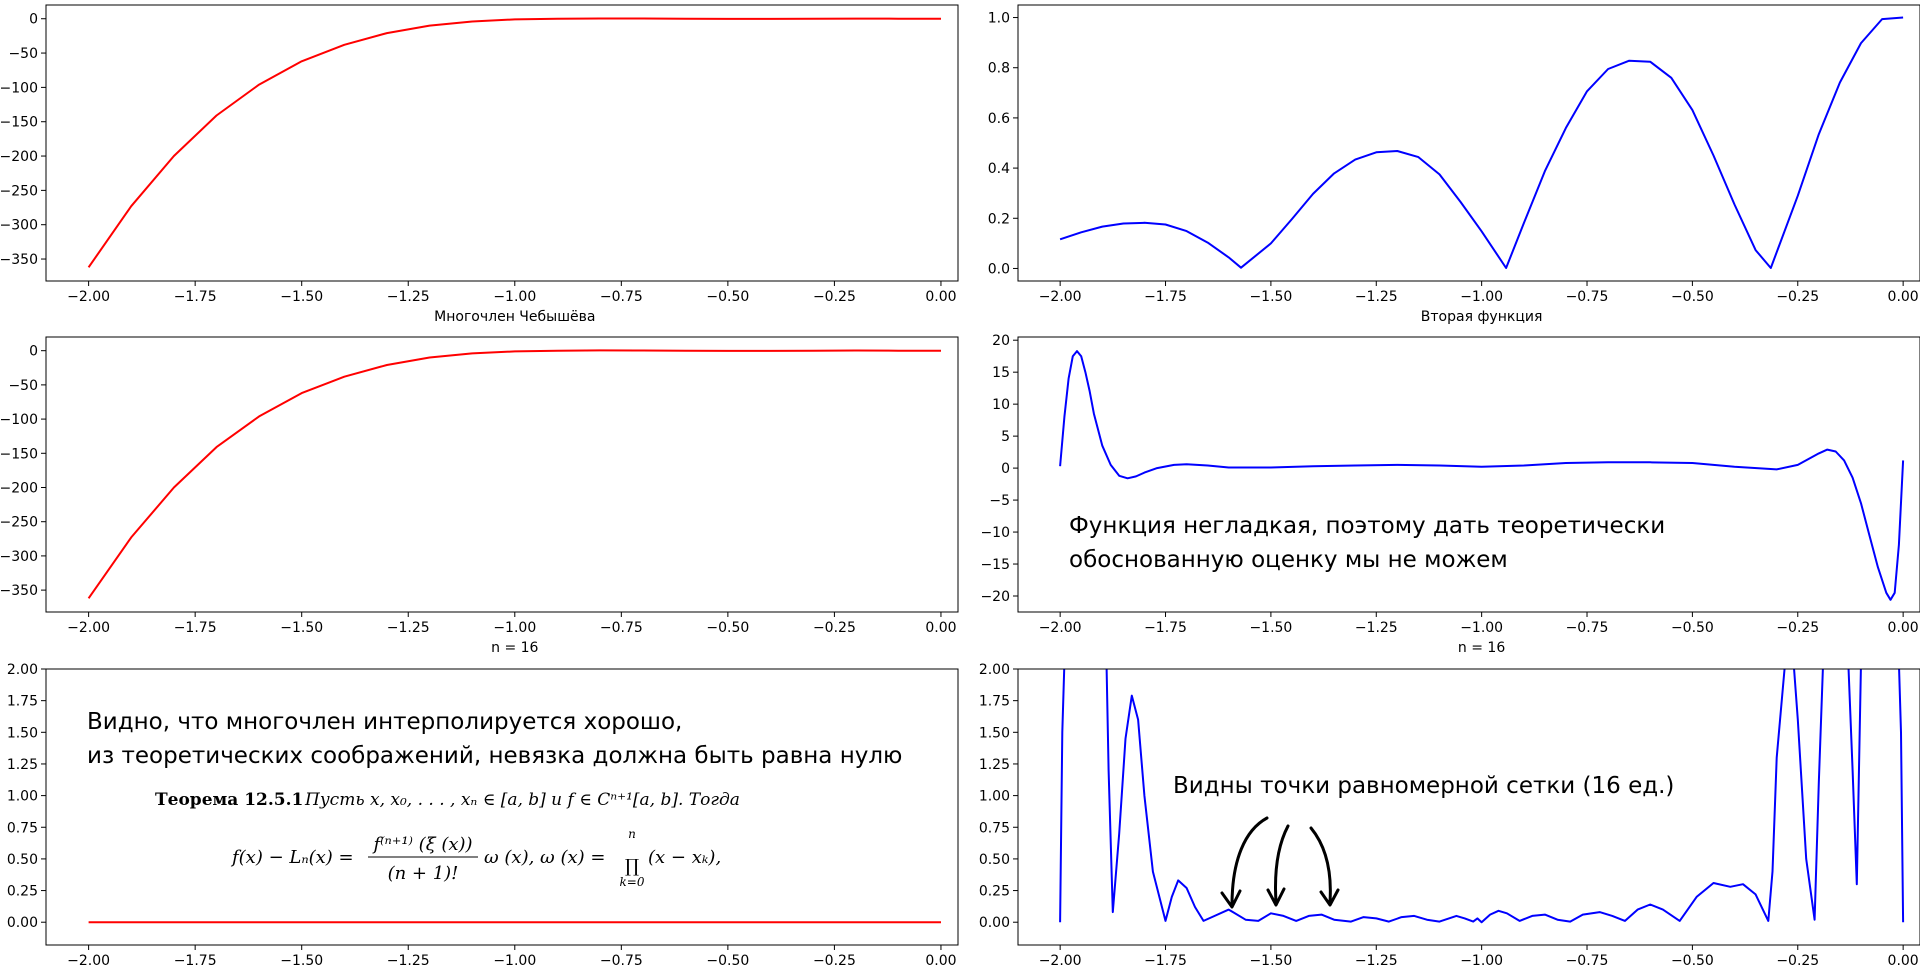 This screenshot has width=1920, height=971. Describe the element at coordinates (999, 219) in the screenshot. I see `y-tick-label: 0.2` at that location.